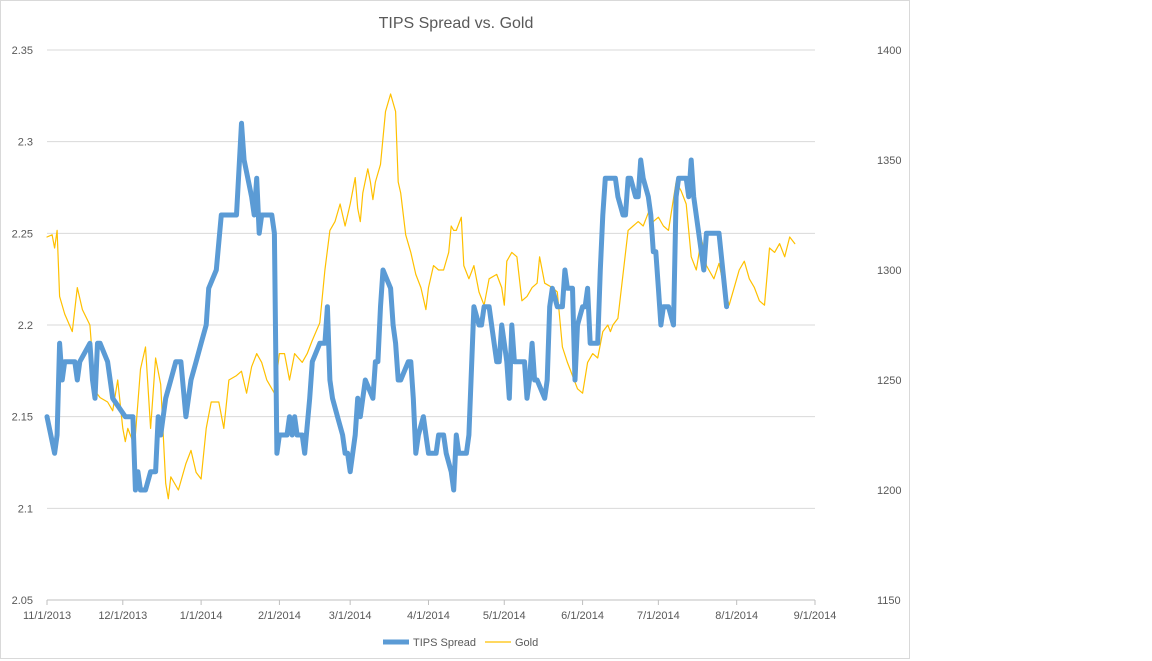 The width and height of the screenshot is (1152, 661). Describe the element at coordinates (658, 616) in the screenshot. I see `x-tick-label: 7/1/2014` at that location.